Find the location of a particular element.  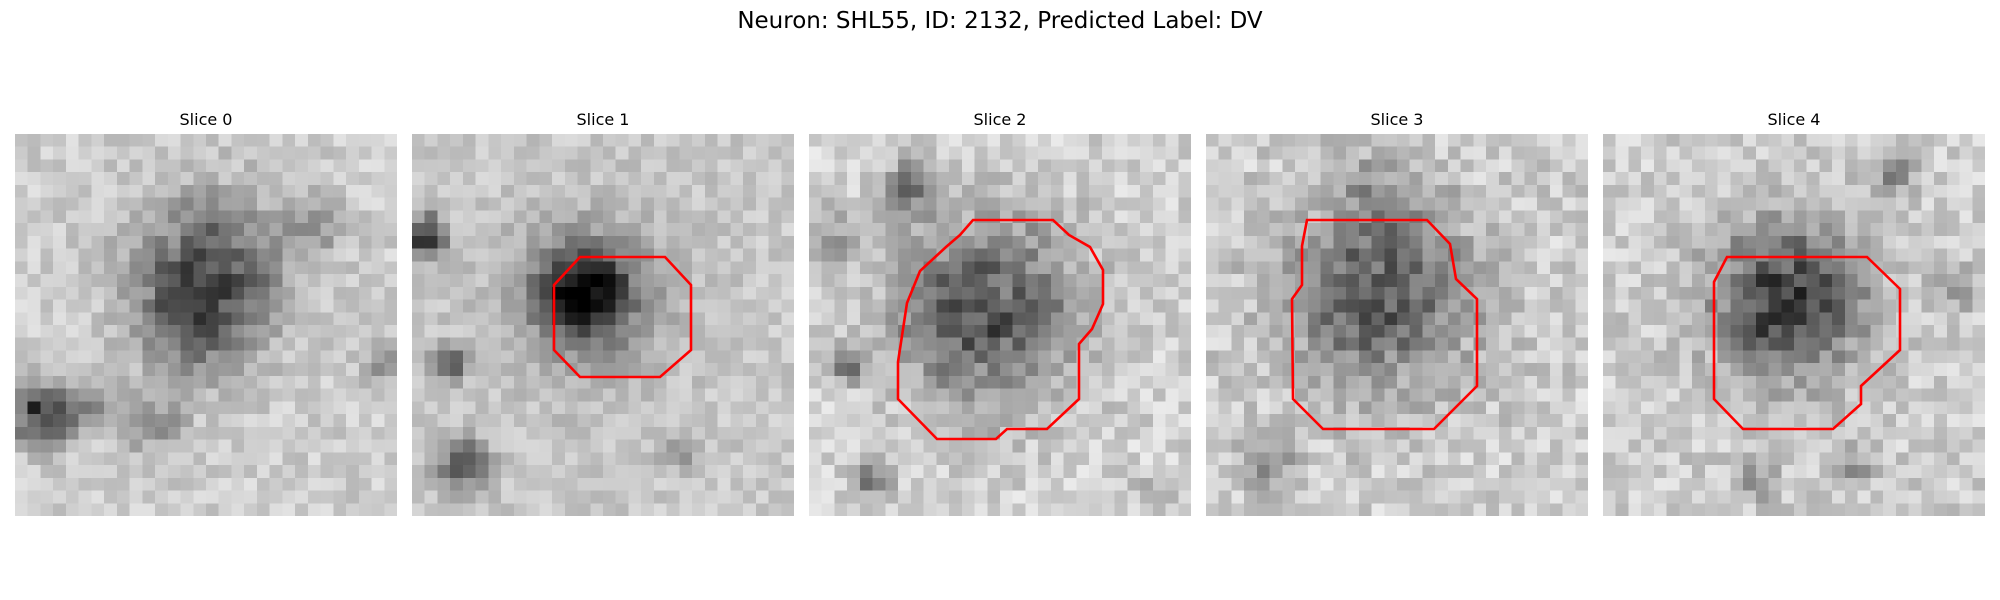

slice-4-image is located at coordinates (1794, 325).